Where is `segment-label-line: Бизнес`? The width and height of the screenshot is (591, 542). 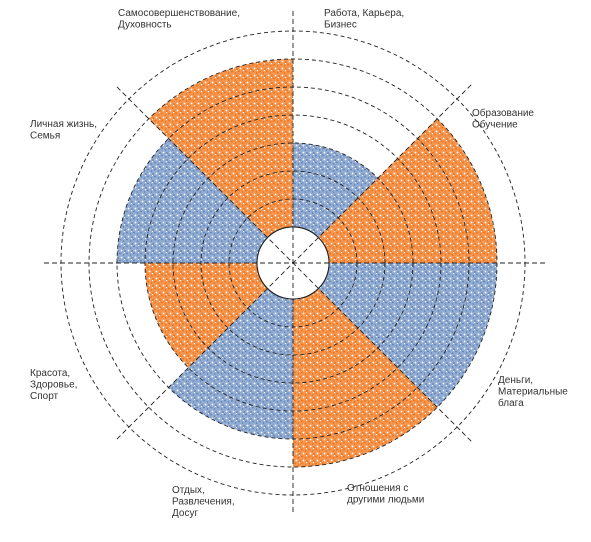 segment-label-line: Бизнес is located at coordinates (340, 25).